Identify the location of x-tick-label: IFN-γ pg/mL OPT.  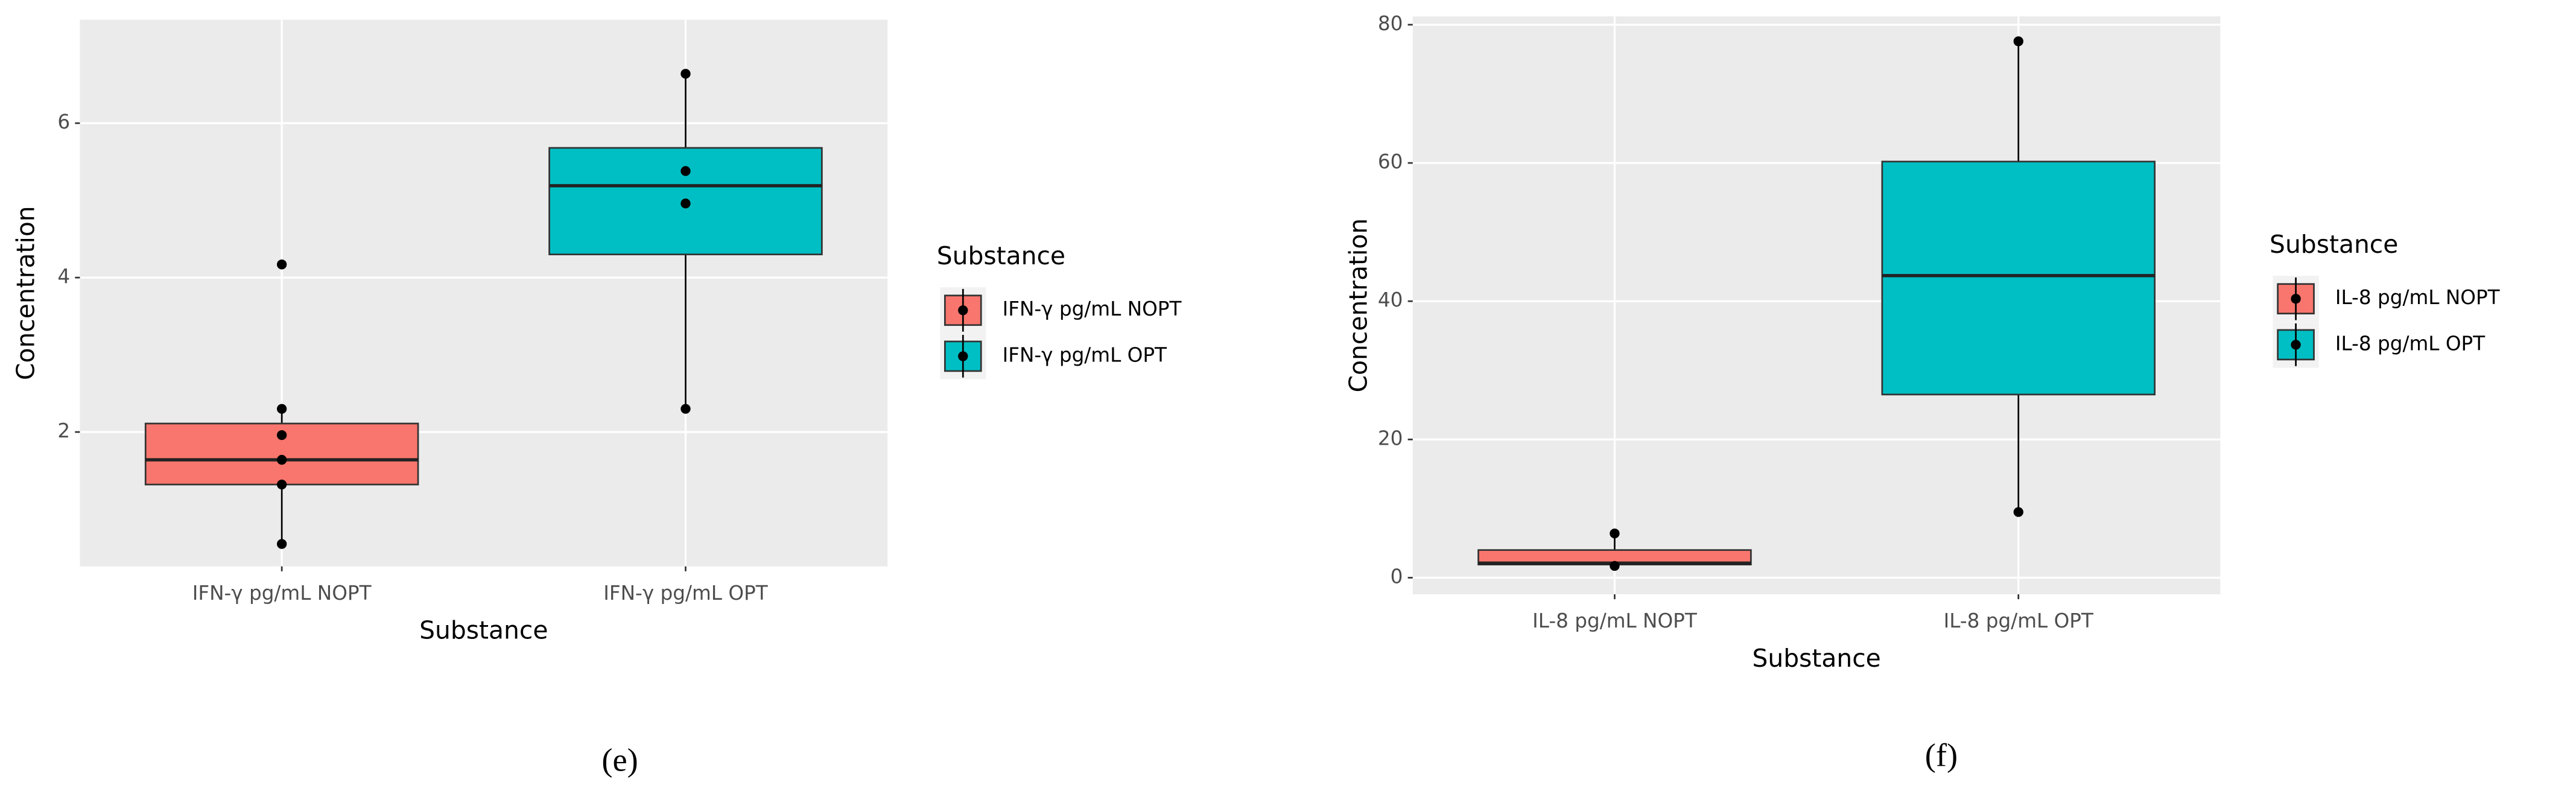
(686, 593).